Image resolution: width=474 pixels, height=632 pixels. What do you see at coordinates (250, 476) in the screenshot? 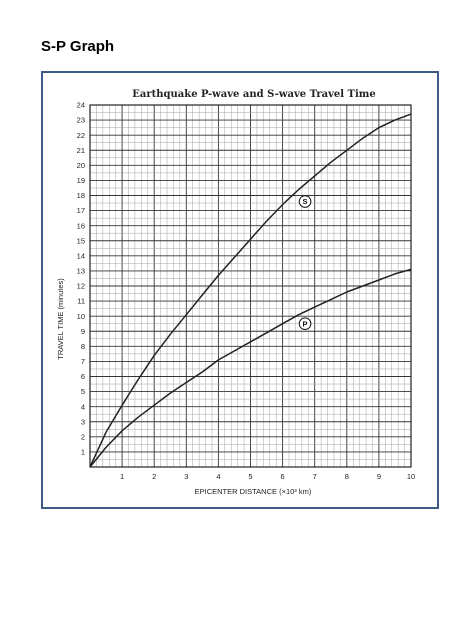
I see `x-tick-label: 5` at bounding box center [250, 476].